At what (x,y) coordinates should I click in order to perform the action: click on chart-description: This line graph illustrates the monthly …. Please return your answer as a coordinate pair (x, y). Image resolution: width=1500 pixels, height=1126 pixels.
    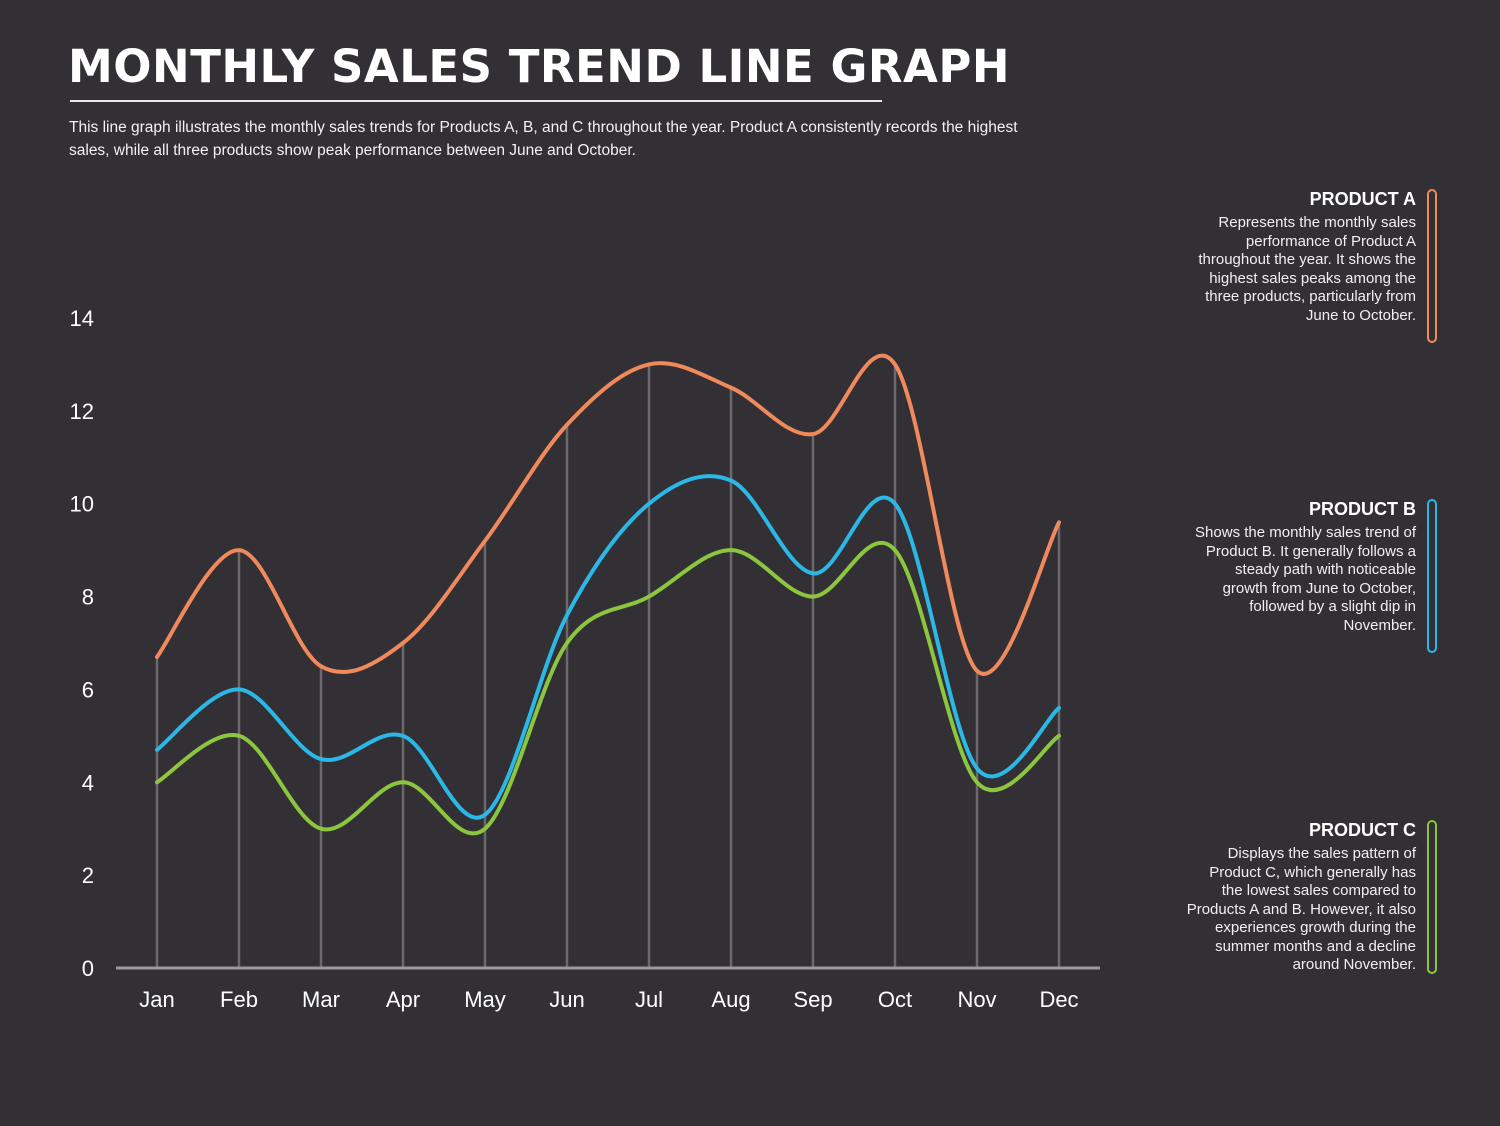
    Looking at the image, I should click on (543, 139).